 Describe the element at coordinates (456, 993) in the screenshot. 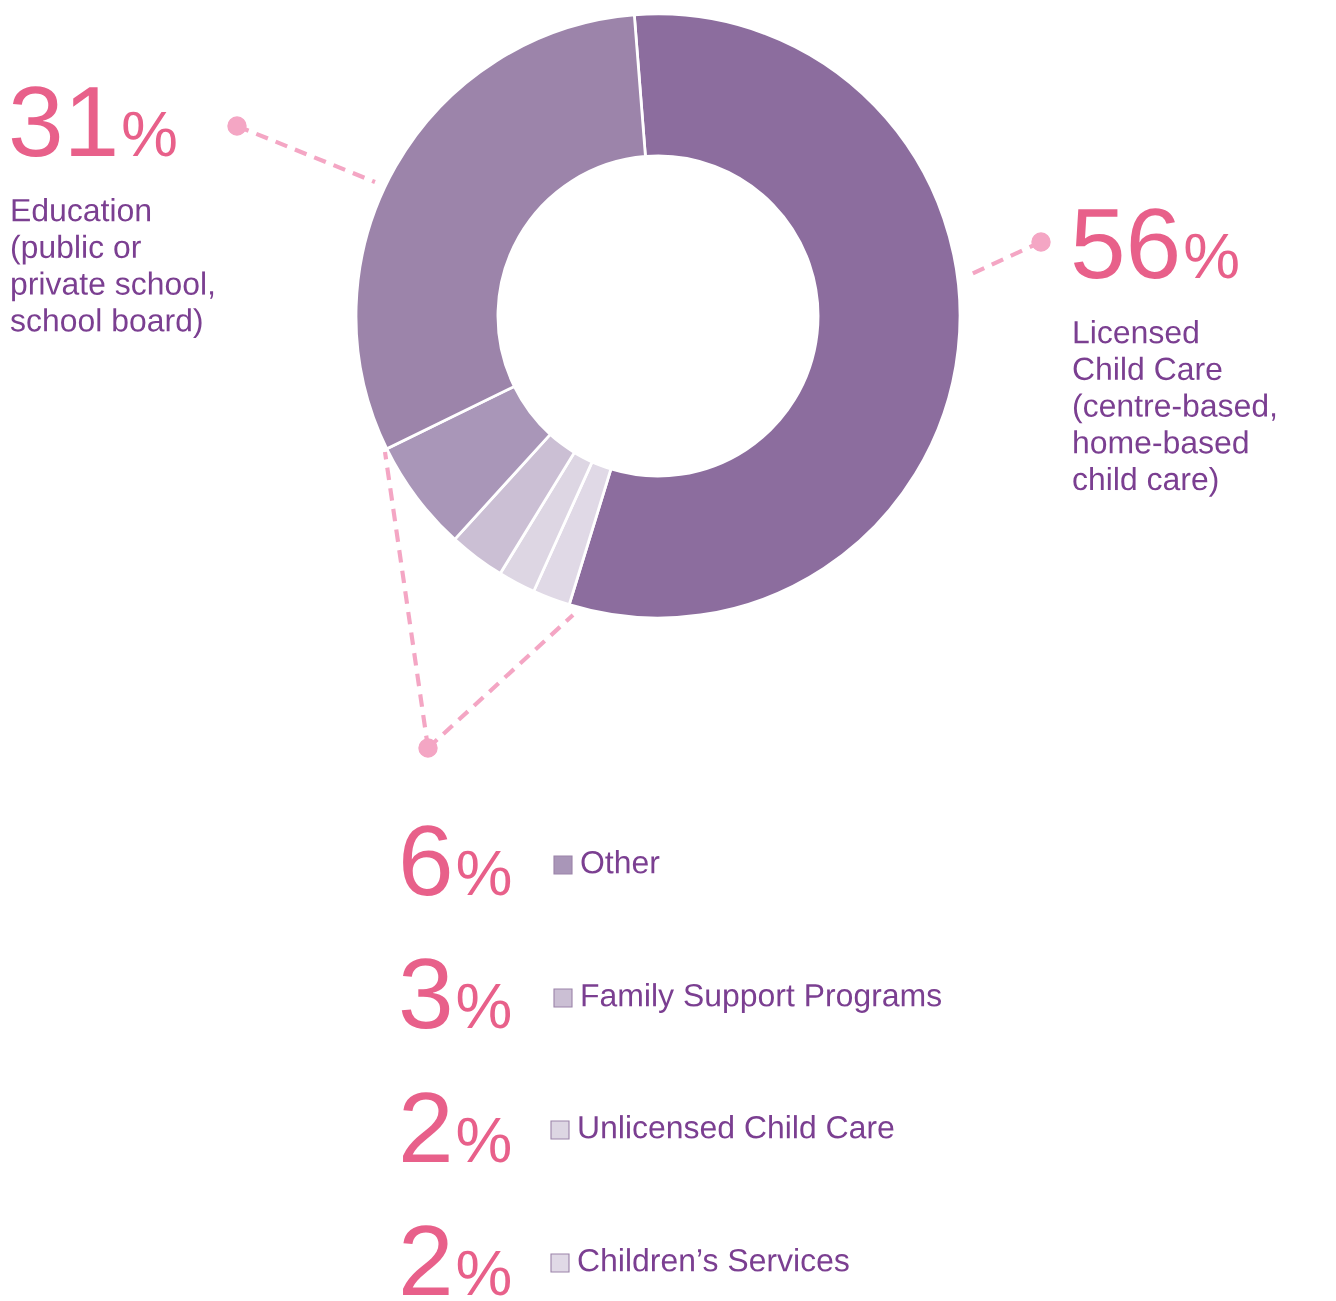

I see `data-label: 3%` at that location.